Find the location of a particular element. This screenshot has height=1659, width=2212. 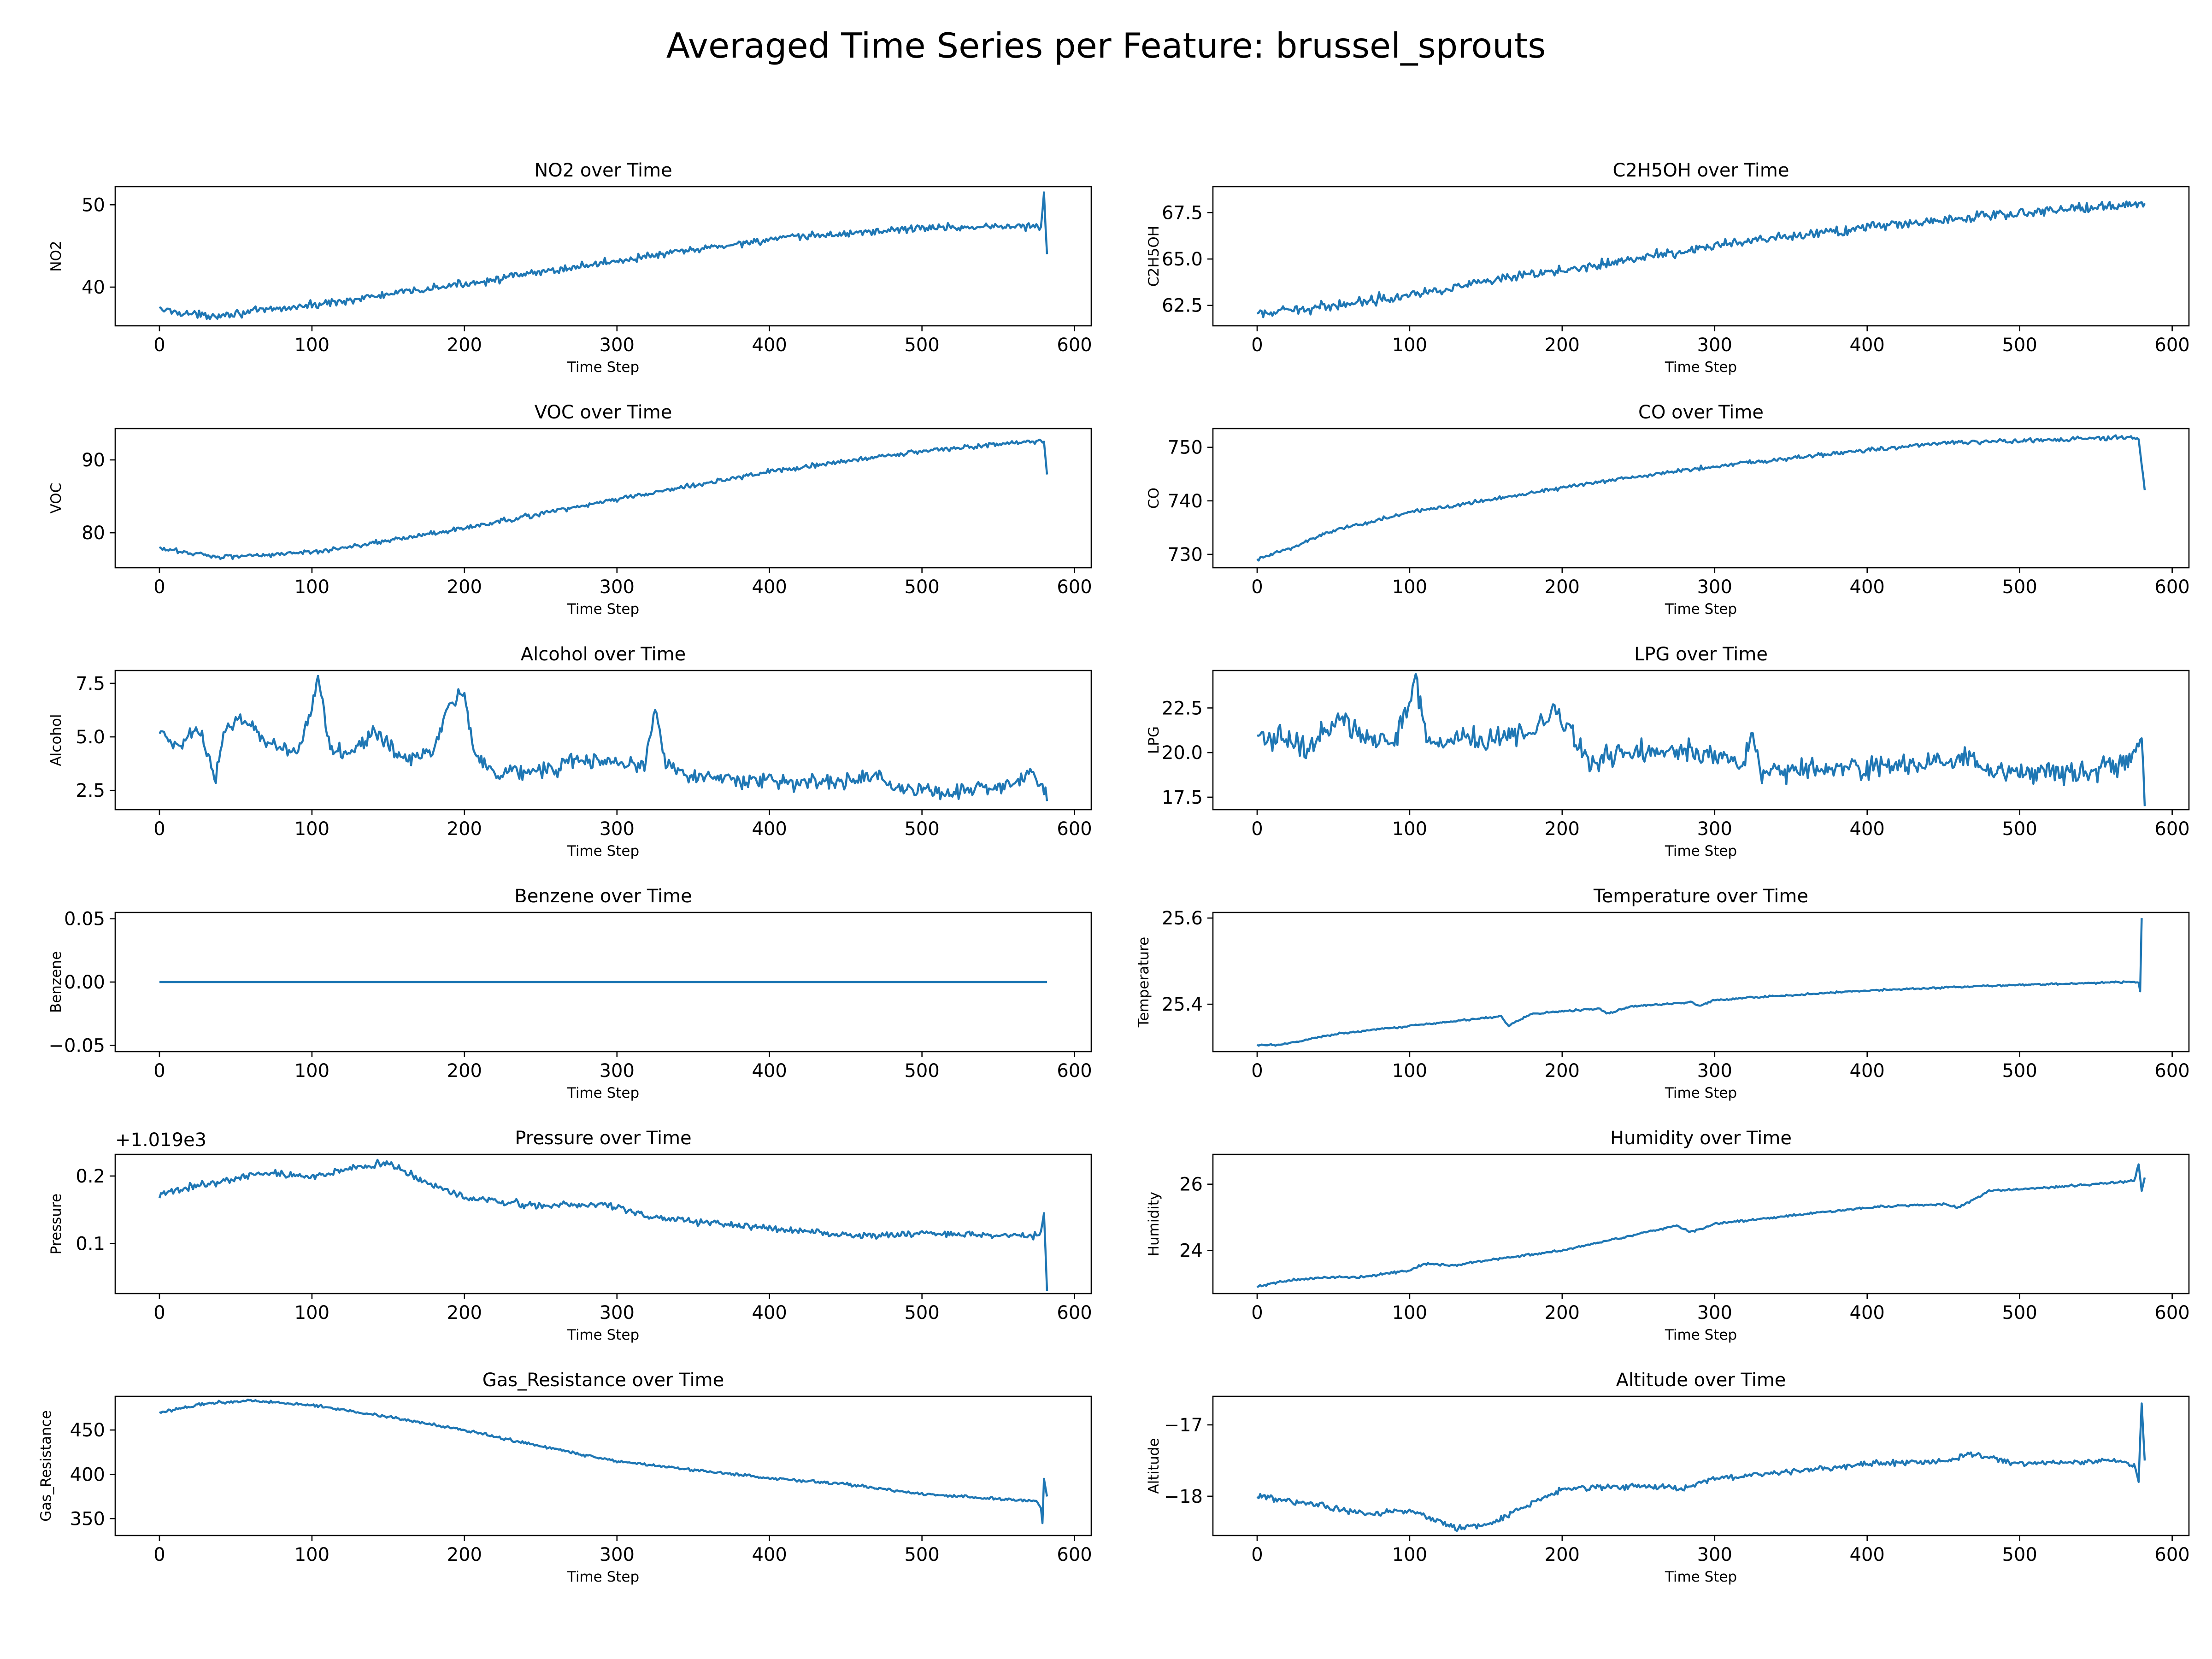

y-tick-label: 740 is located at coordinates (1185, 501).